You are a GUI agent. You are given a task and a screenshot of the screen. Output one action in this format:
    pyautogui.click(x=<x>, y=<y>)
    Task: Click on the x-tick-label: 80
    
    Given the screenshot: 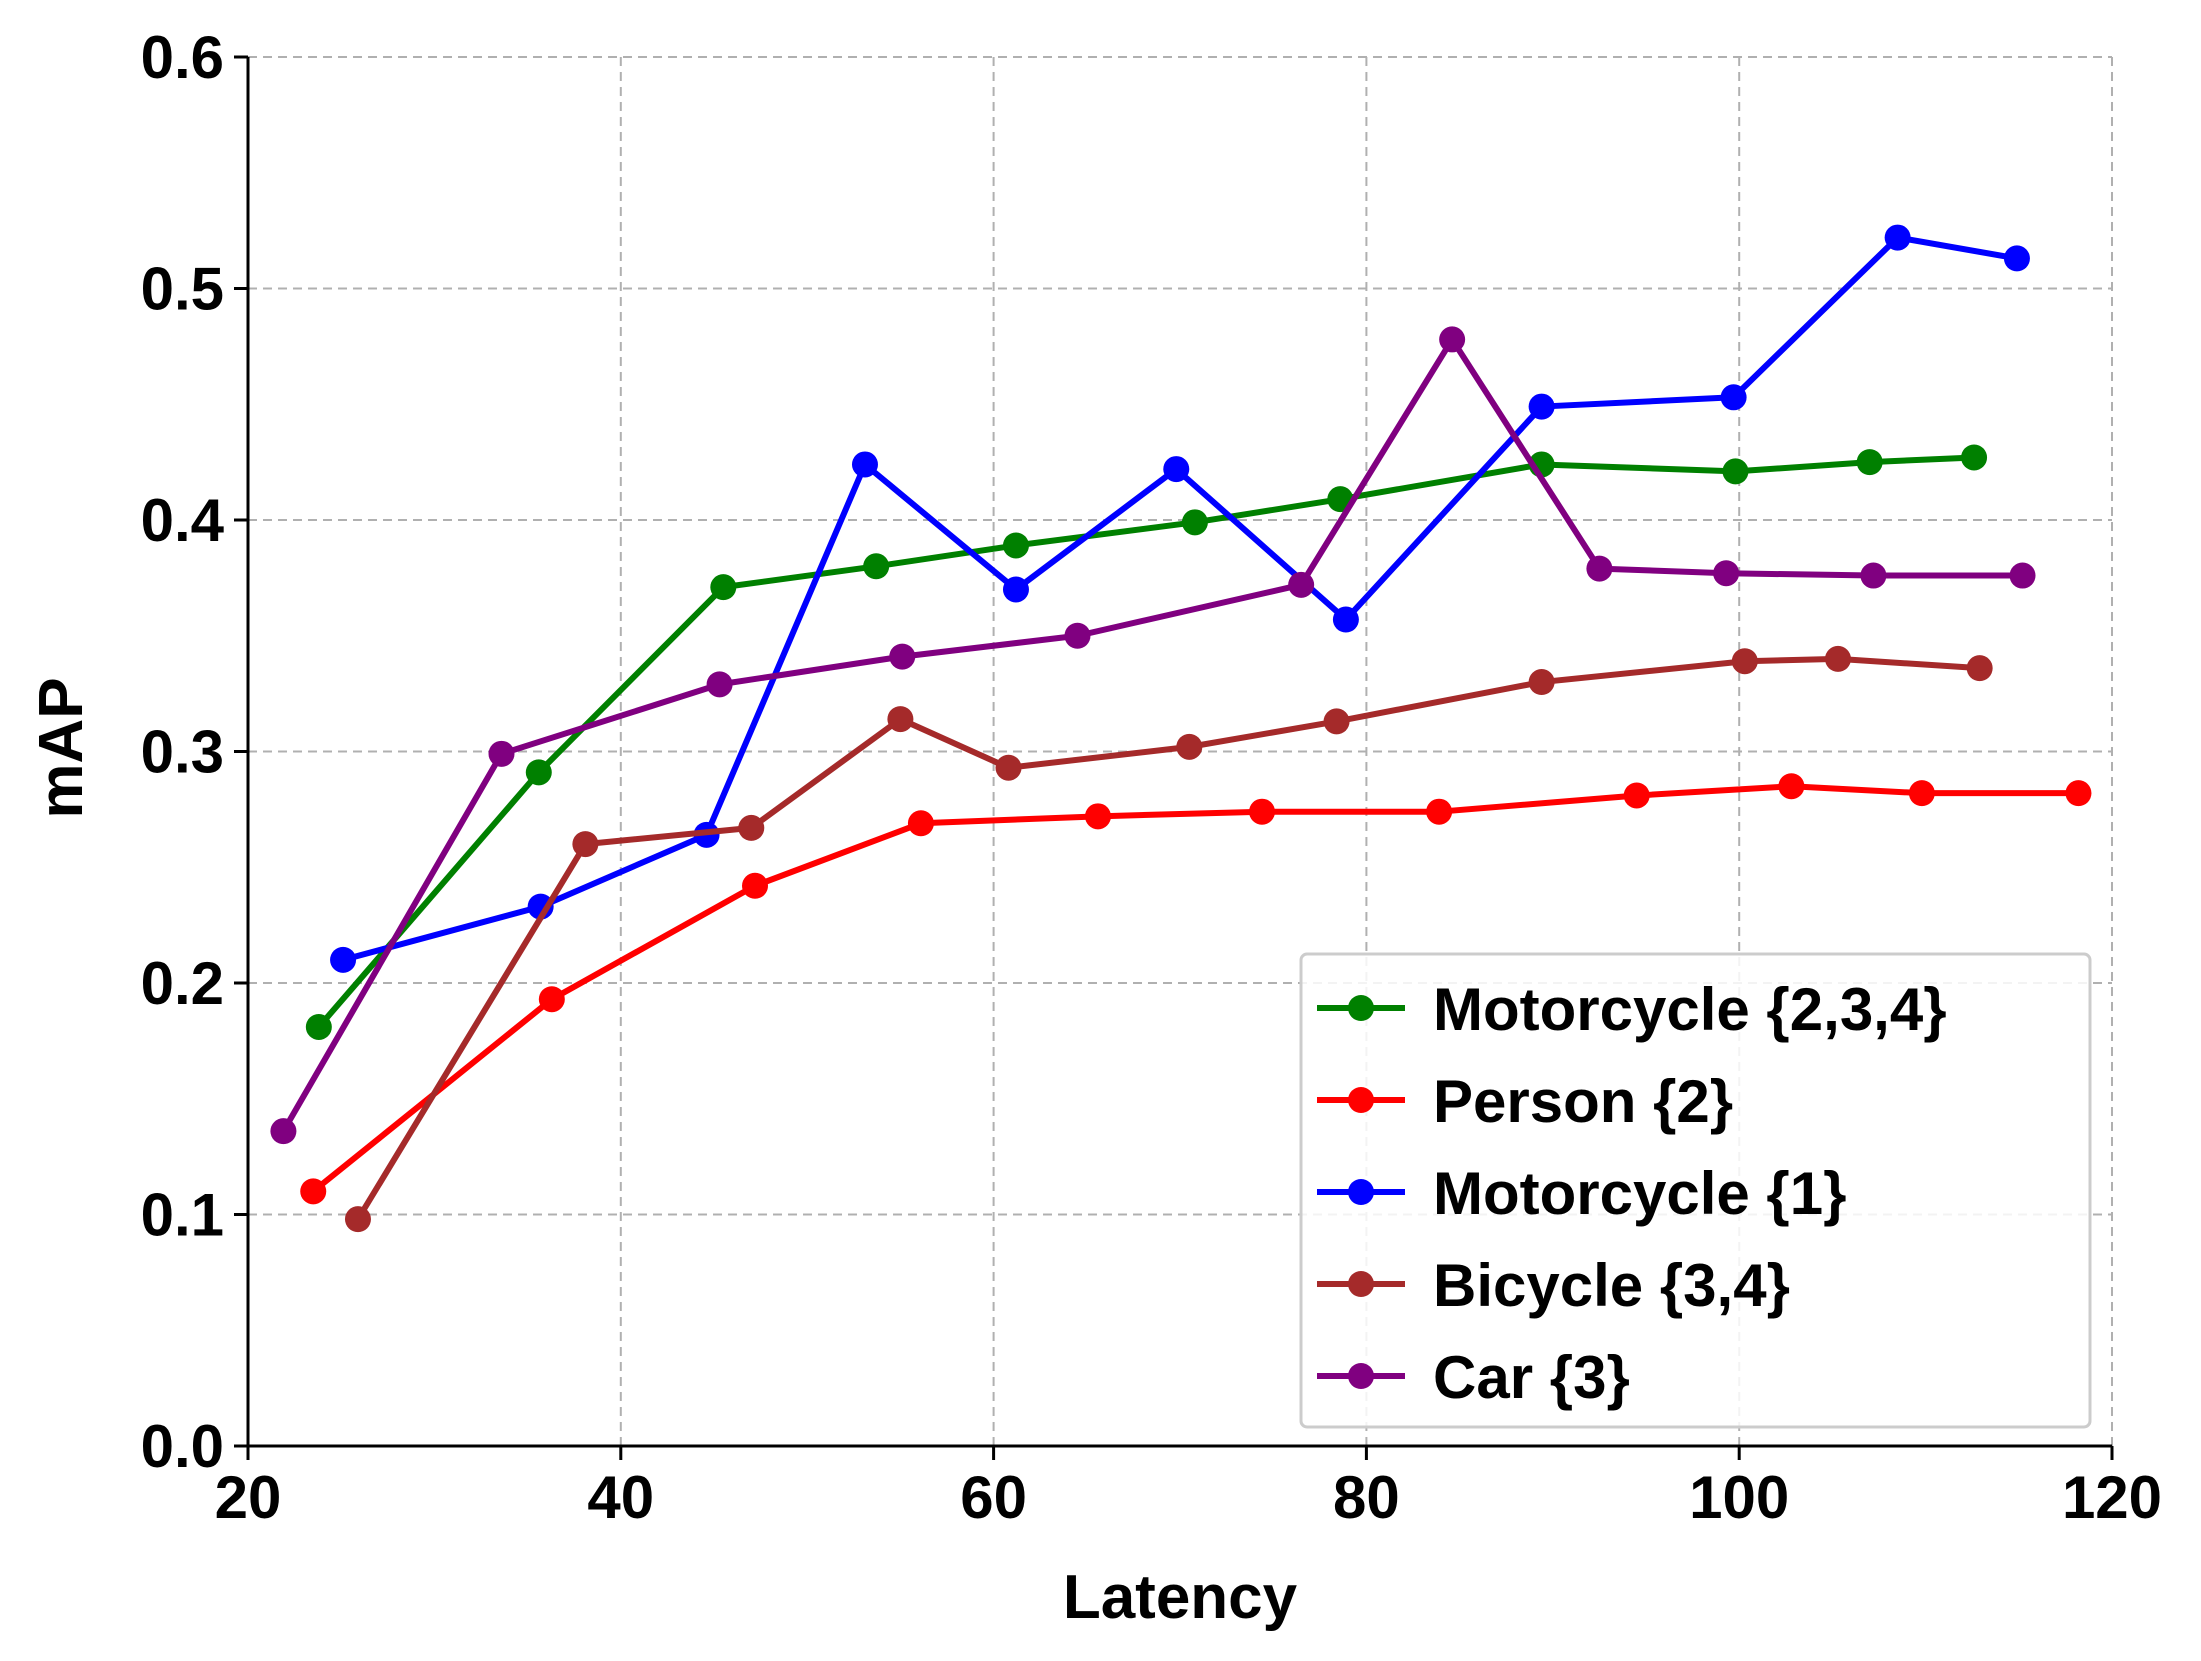 What is the action you would take?
    pyautogui.click(x=1366, y=1497)
    